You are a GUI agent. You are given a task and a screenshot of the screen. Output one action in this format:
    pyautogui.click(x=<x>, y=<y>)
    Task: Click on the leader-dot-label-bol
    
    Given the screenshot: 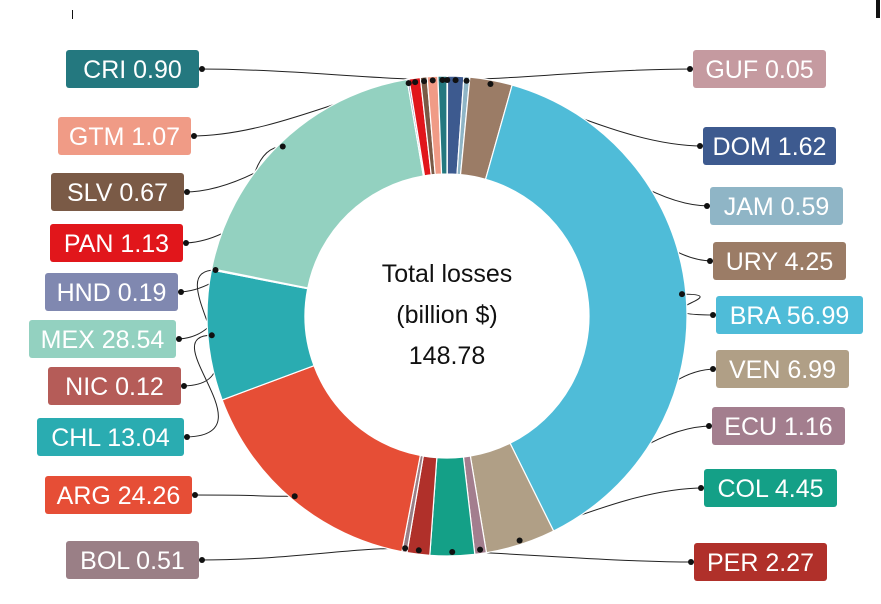 What is the action you would take?
    pyautogui.click(x=202, y=560)
    